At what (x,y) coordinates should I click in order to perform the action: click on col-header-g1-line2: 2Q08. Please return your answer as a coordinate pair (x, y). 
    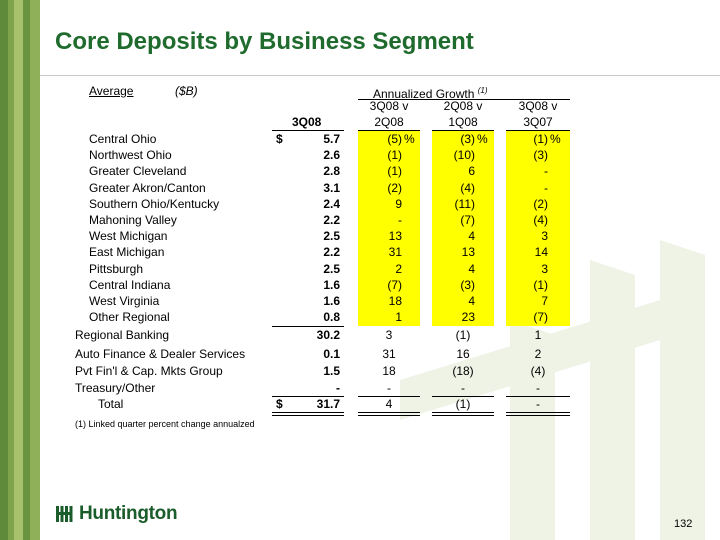
    Looking at the image, I should click on (389, 122).